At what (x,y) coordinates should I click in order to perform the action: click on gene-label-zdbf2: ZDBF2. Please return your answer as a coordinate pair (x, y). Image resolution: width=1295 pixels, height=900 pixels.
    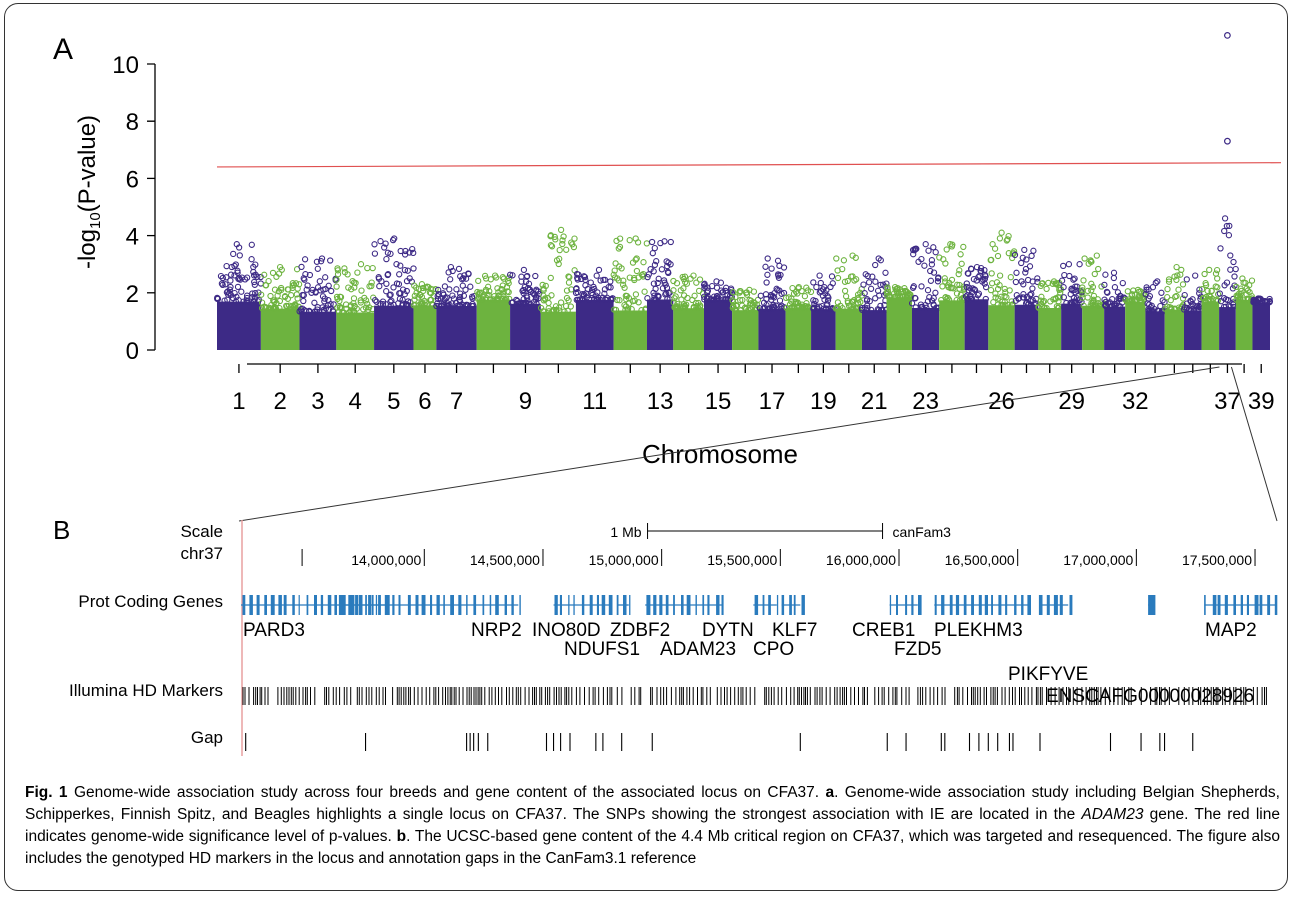
    Looking at the image, I should click on (640, 630).